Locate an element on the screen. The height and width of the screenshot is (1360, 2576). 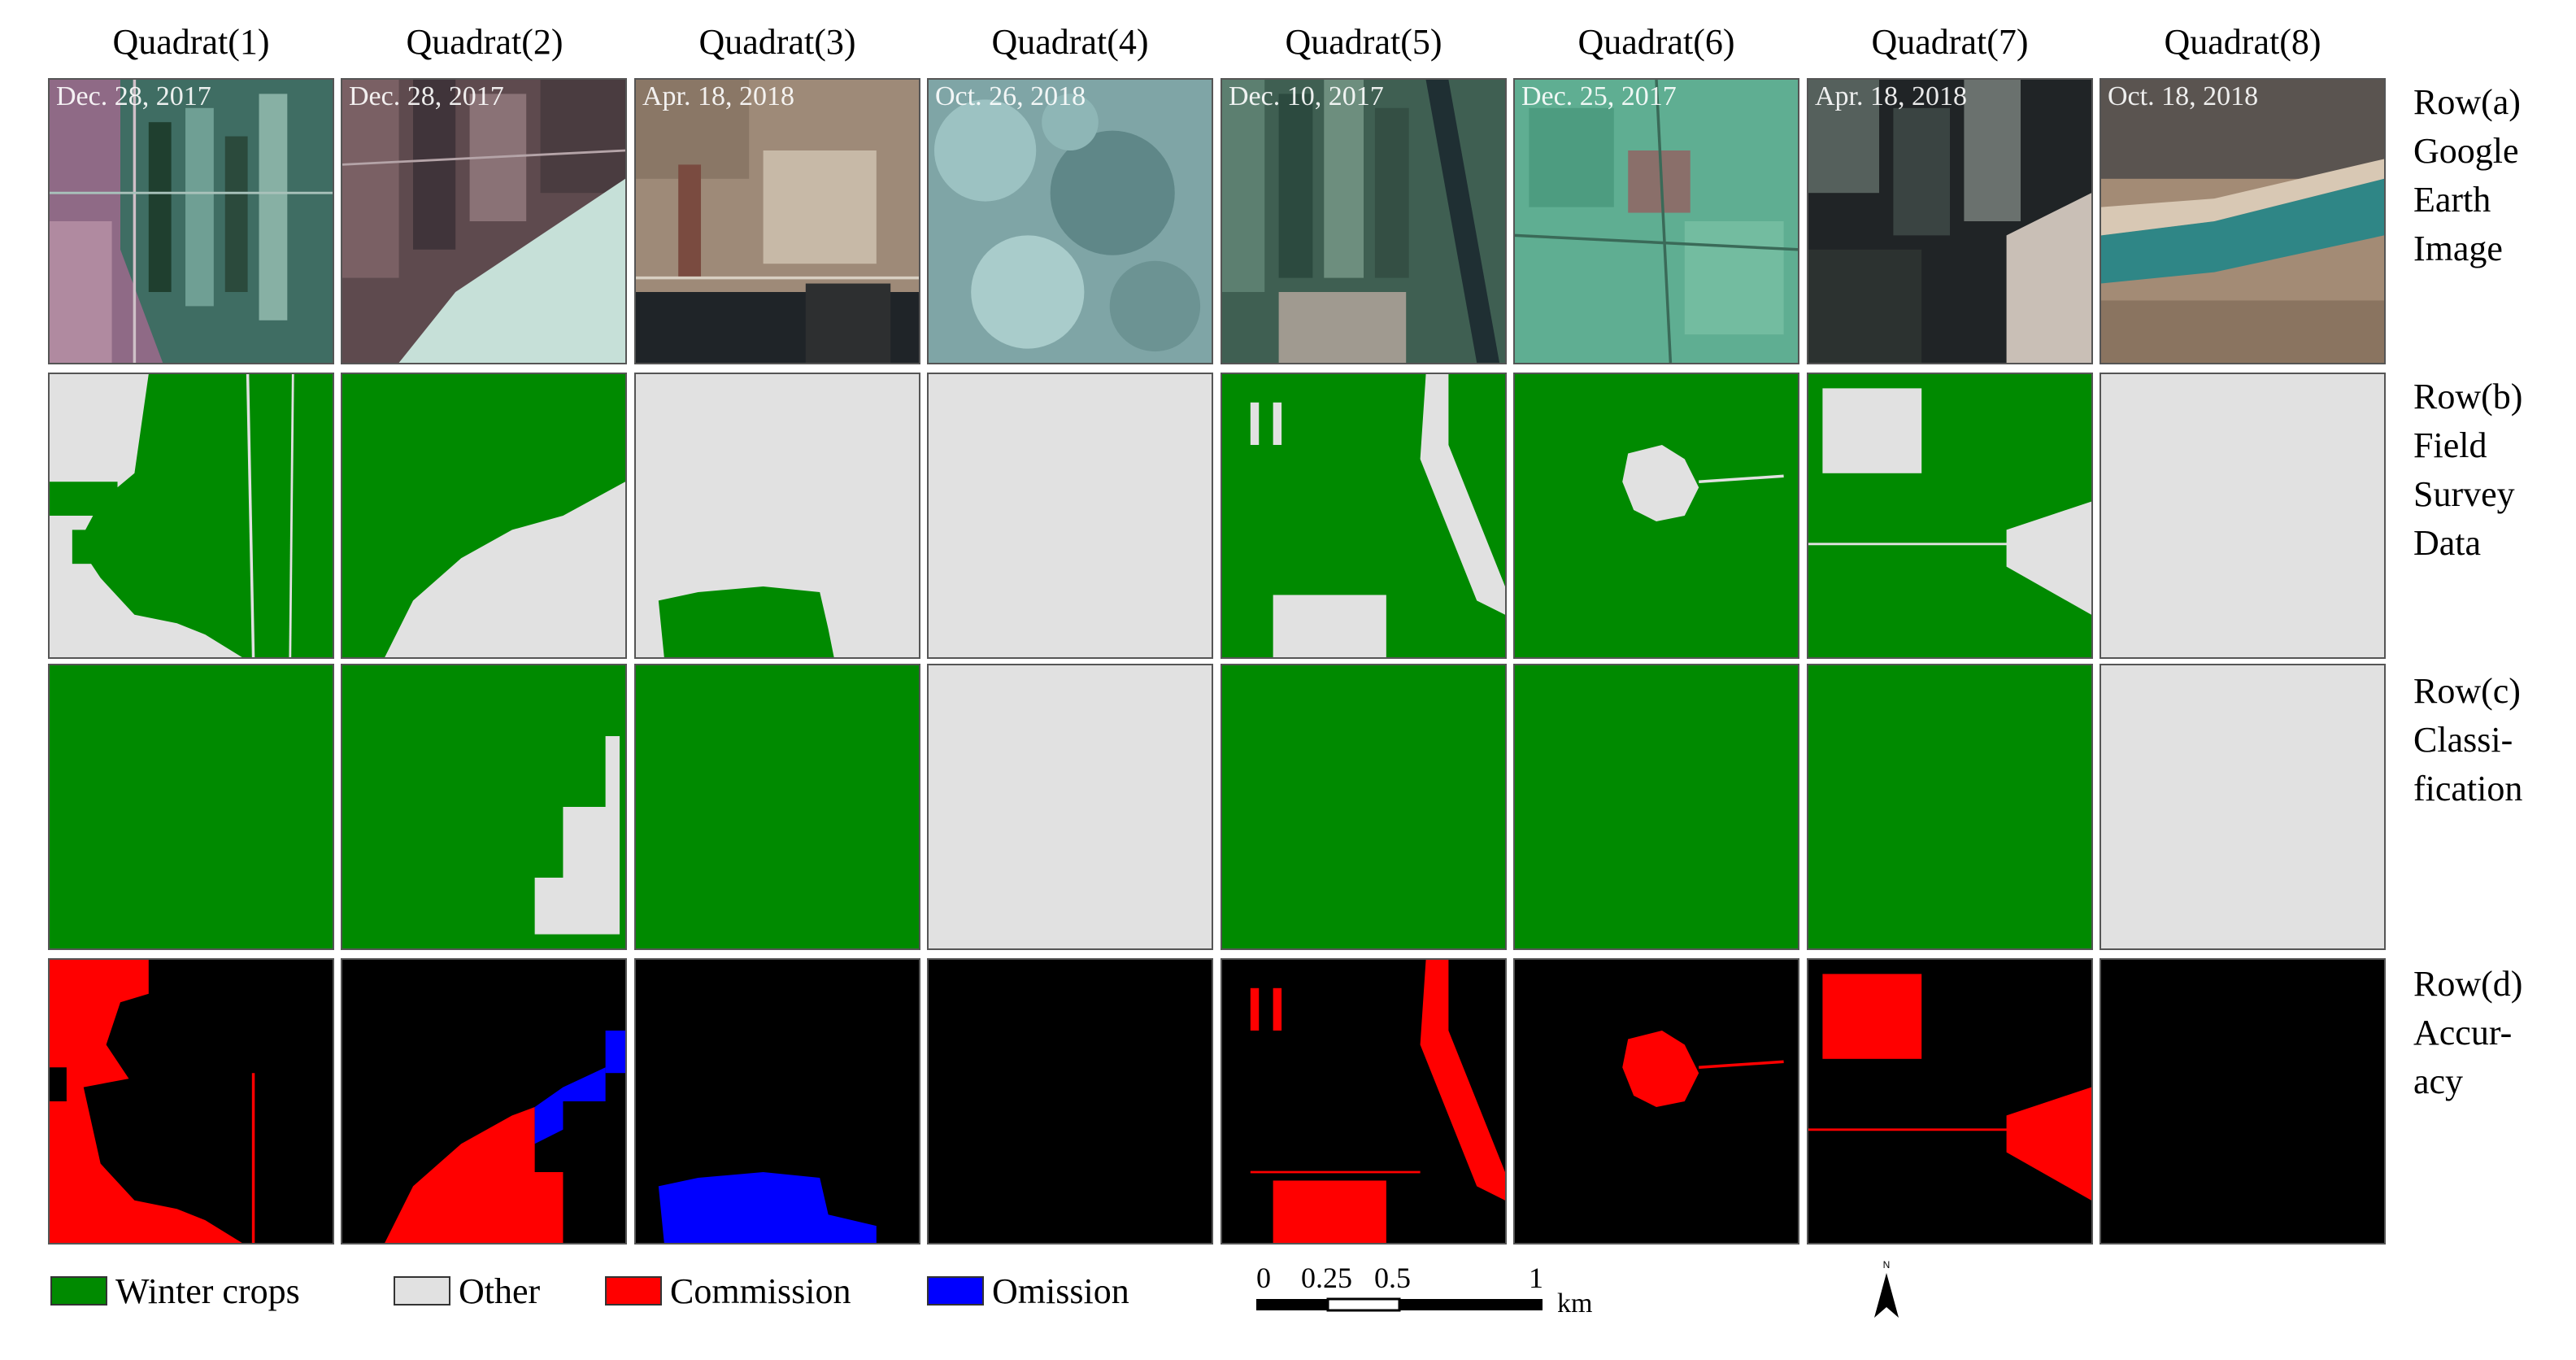
classification-cell-q5 is located at coordinates (1364, 807).